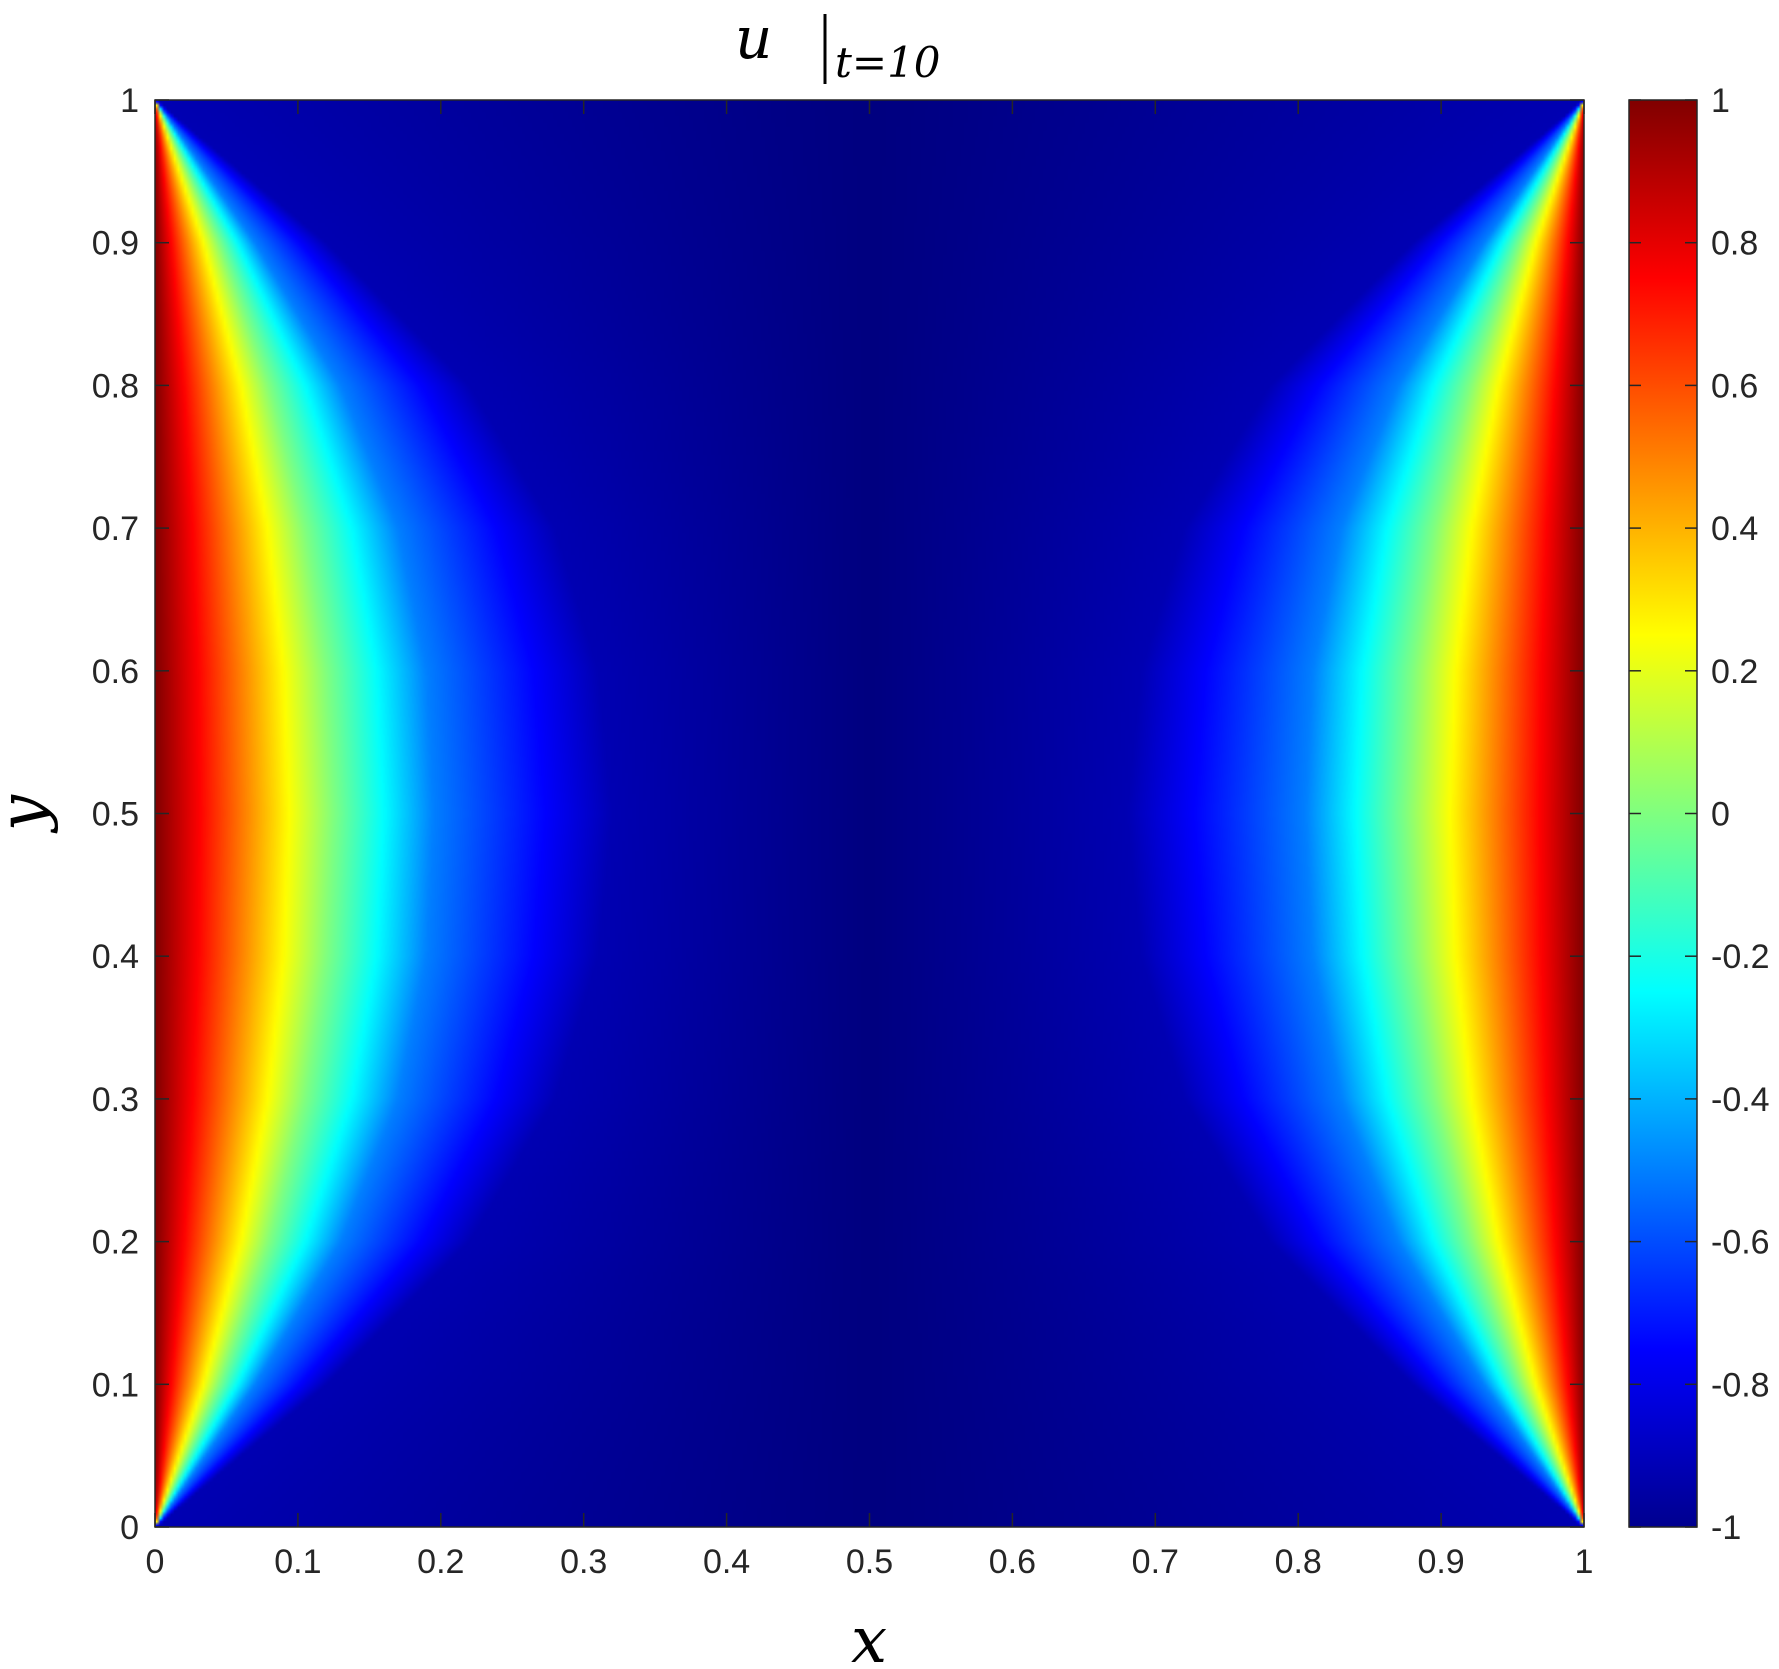  Describe the element at coordinates (1740, 1243) in the screenshot. I see `colorbar-tick-label: -0.6` at that location.